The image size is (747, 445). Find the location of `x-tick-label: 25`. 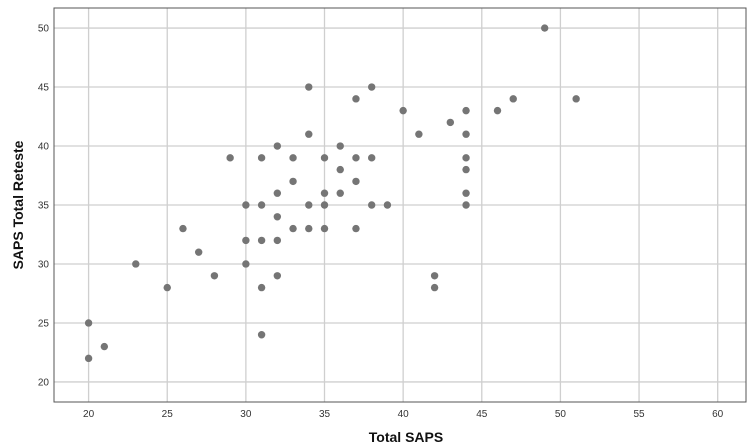

x-tick-label: 25 is located at coordinates (168, 414).